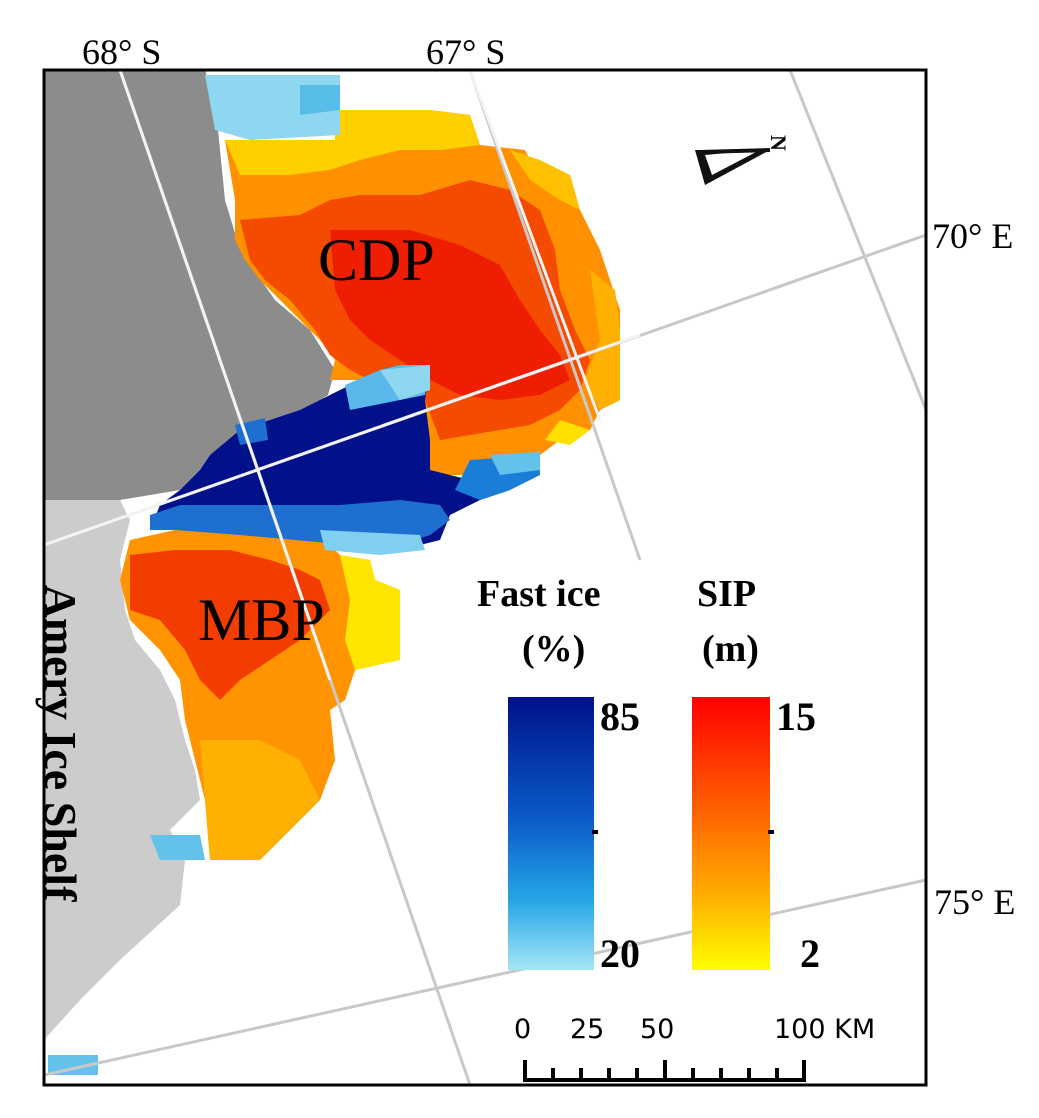  Describe the element at coordinates (973, 236) in the screenshot. I see `lon-label-70: 70° E` at that location.